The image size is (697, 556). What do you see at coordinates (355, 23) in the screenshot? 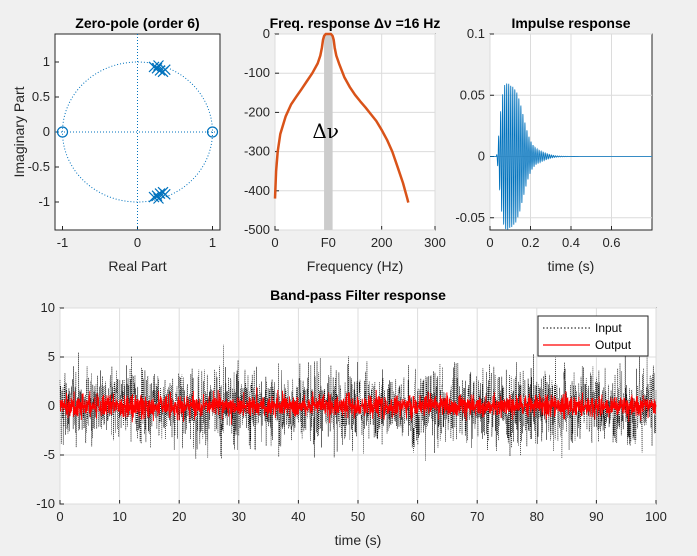
I see `freq-response-title: Freq. response Δν =16 Hz` at bounding box center [355, 23].